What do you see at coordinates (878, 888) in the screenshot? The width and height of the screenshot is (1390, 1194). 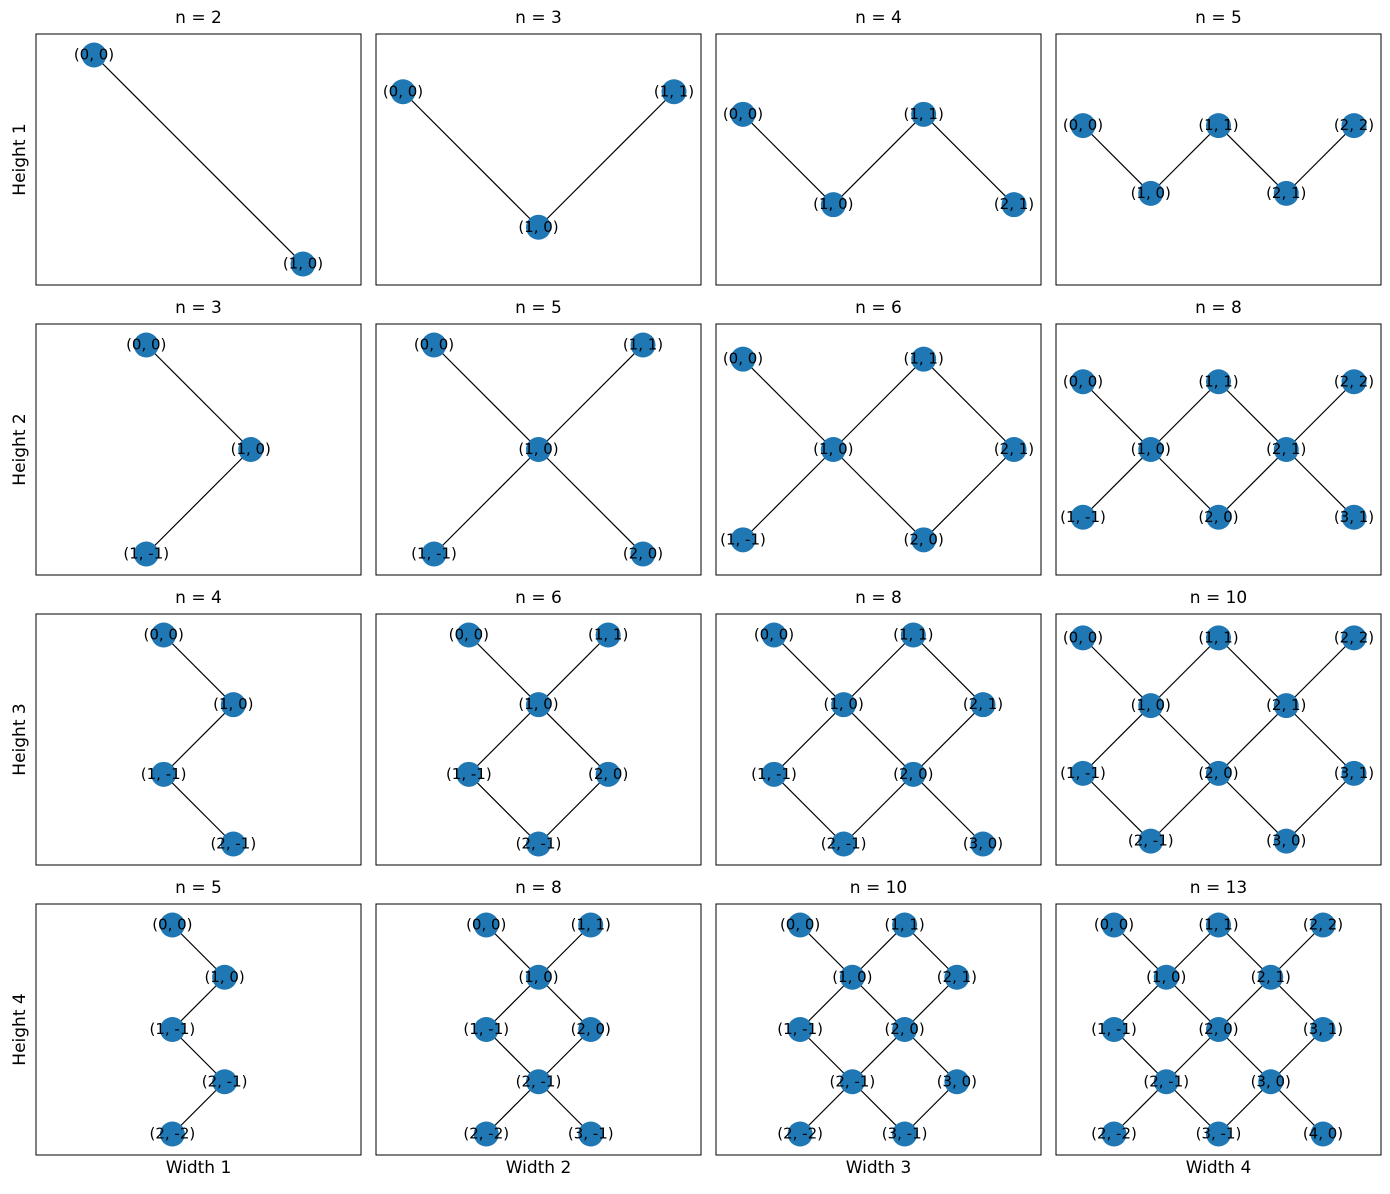 I see `panel-title: n = 10` at bounding box center [878, 888].